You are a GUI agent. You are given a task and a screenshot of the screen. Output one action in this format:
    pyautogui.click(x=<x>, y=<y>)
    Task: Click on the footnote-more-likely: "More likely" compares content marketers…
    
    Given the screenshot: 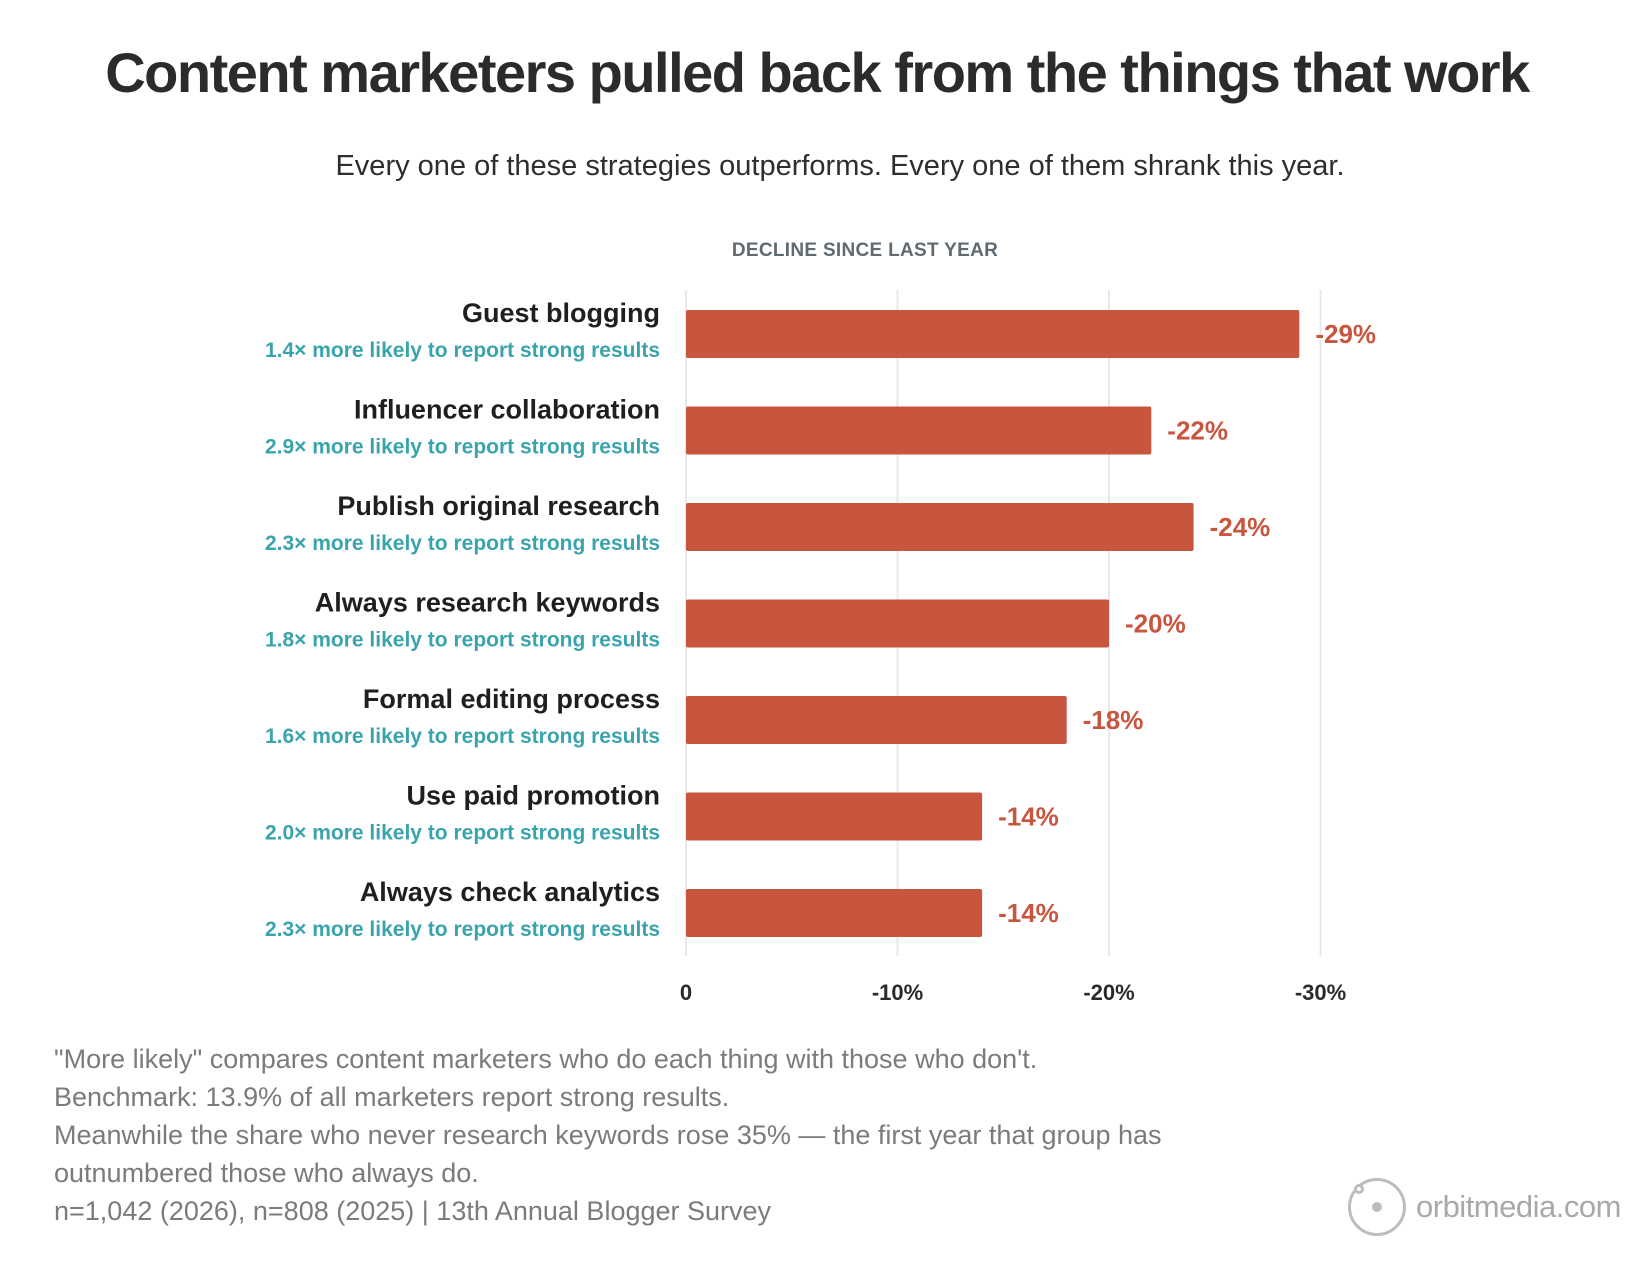 What is the action you would take?
    pyautogui.click(x=546, y=1059)
    